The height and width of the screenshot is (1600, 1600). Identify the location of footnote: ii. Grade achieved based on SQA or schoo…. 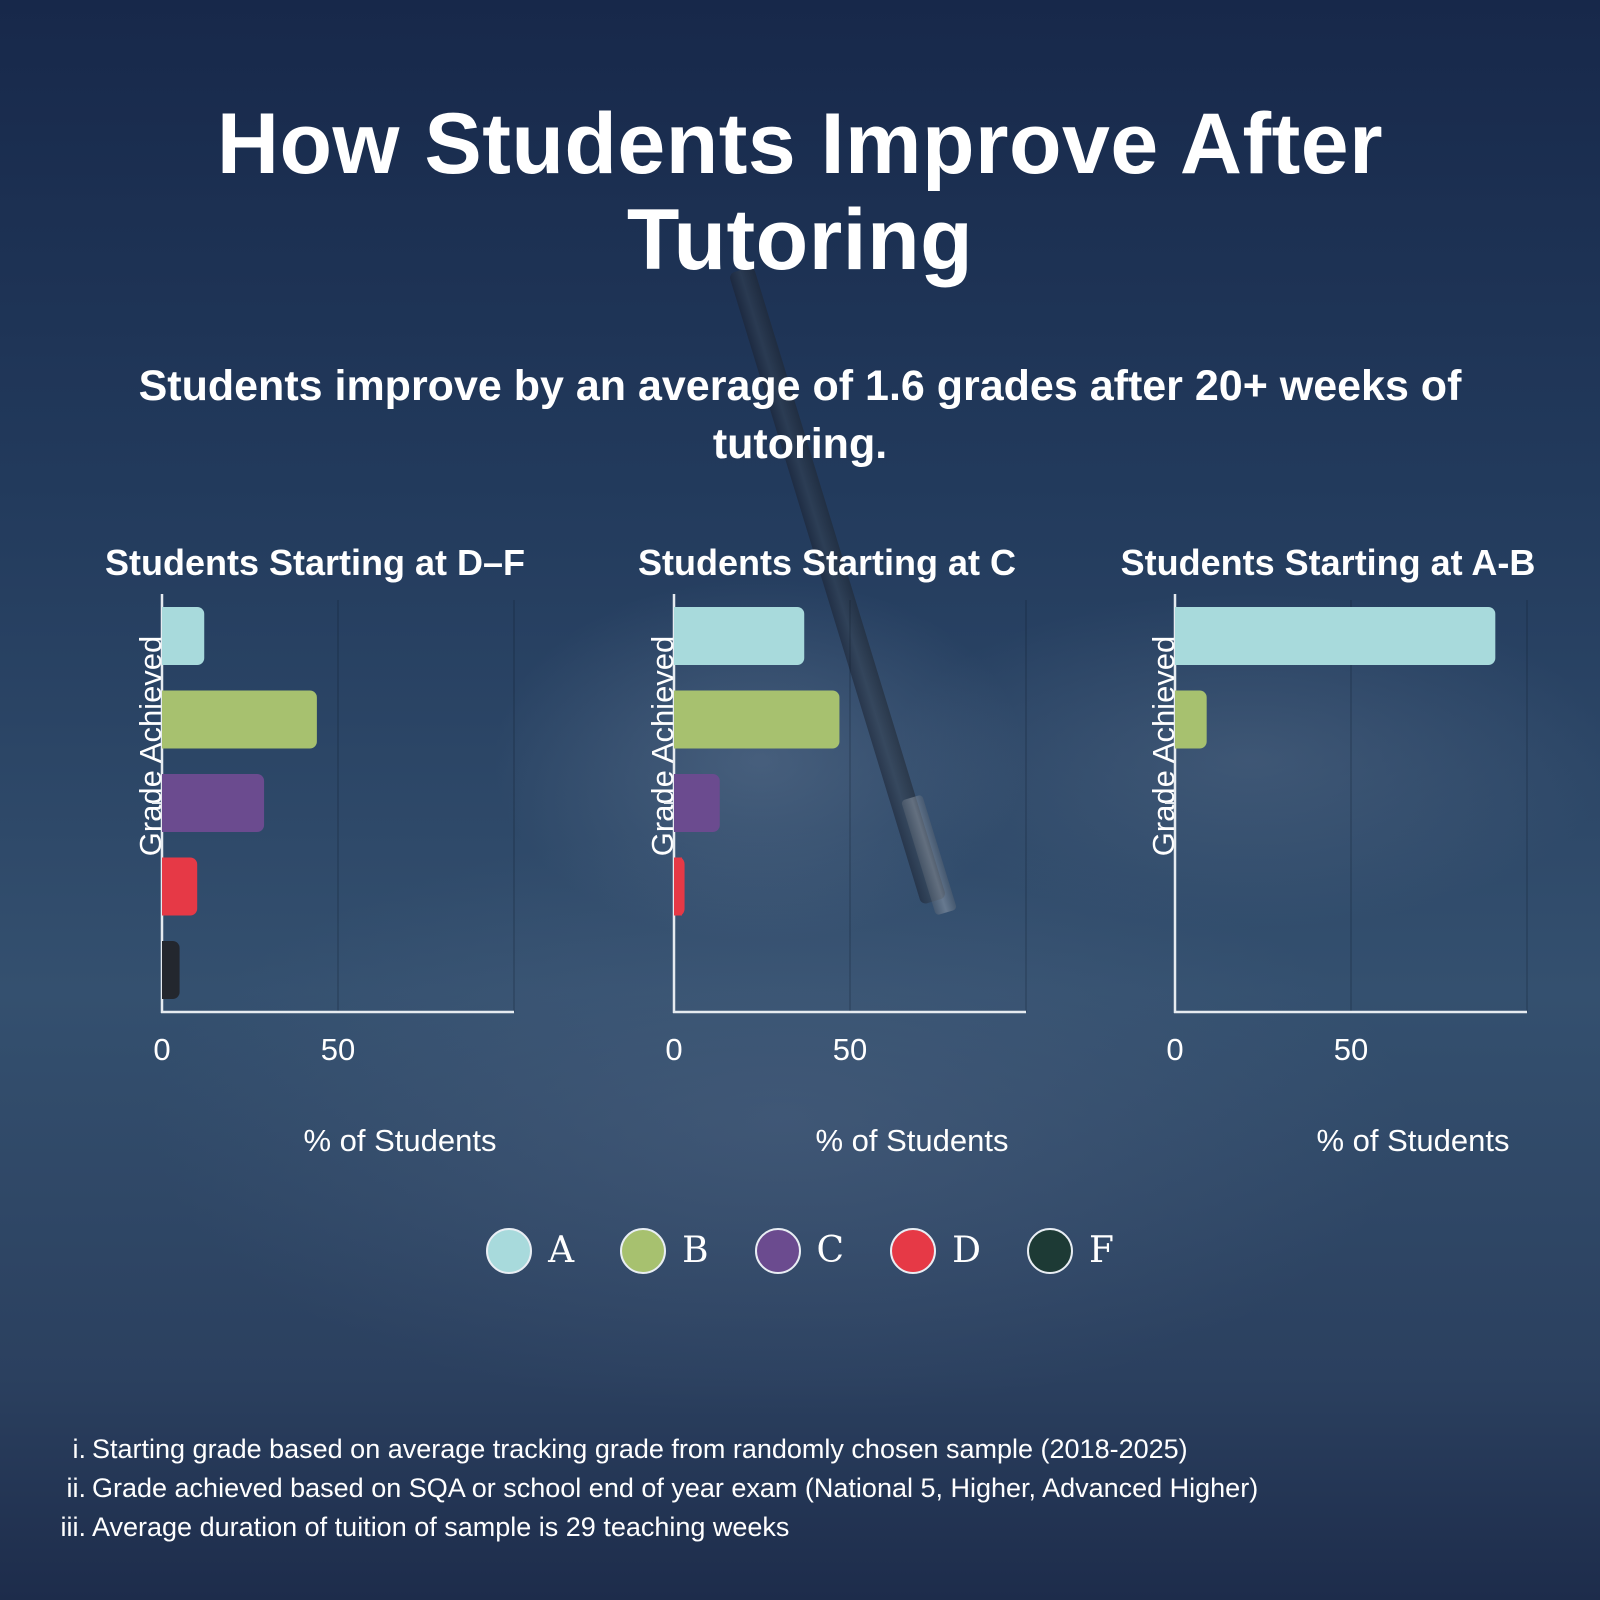
(808, 1488).